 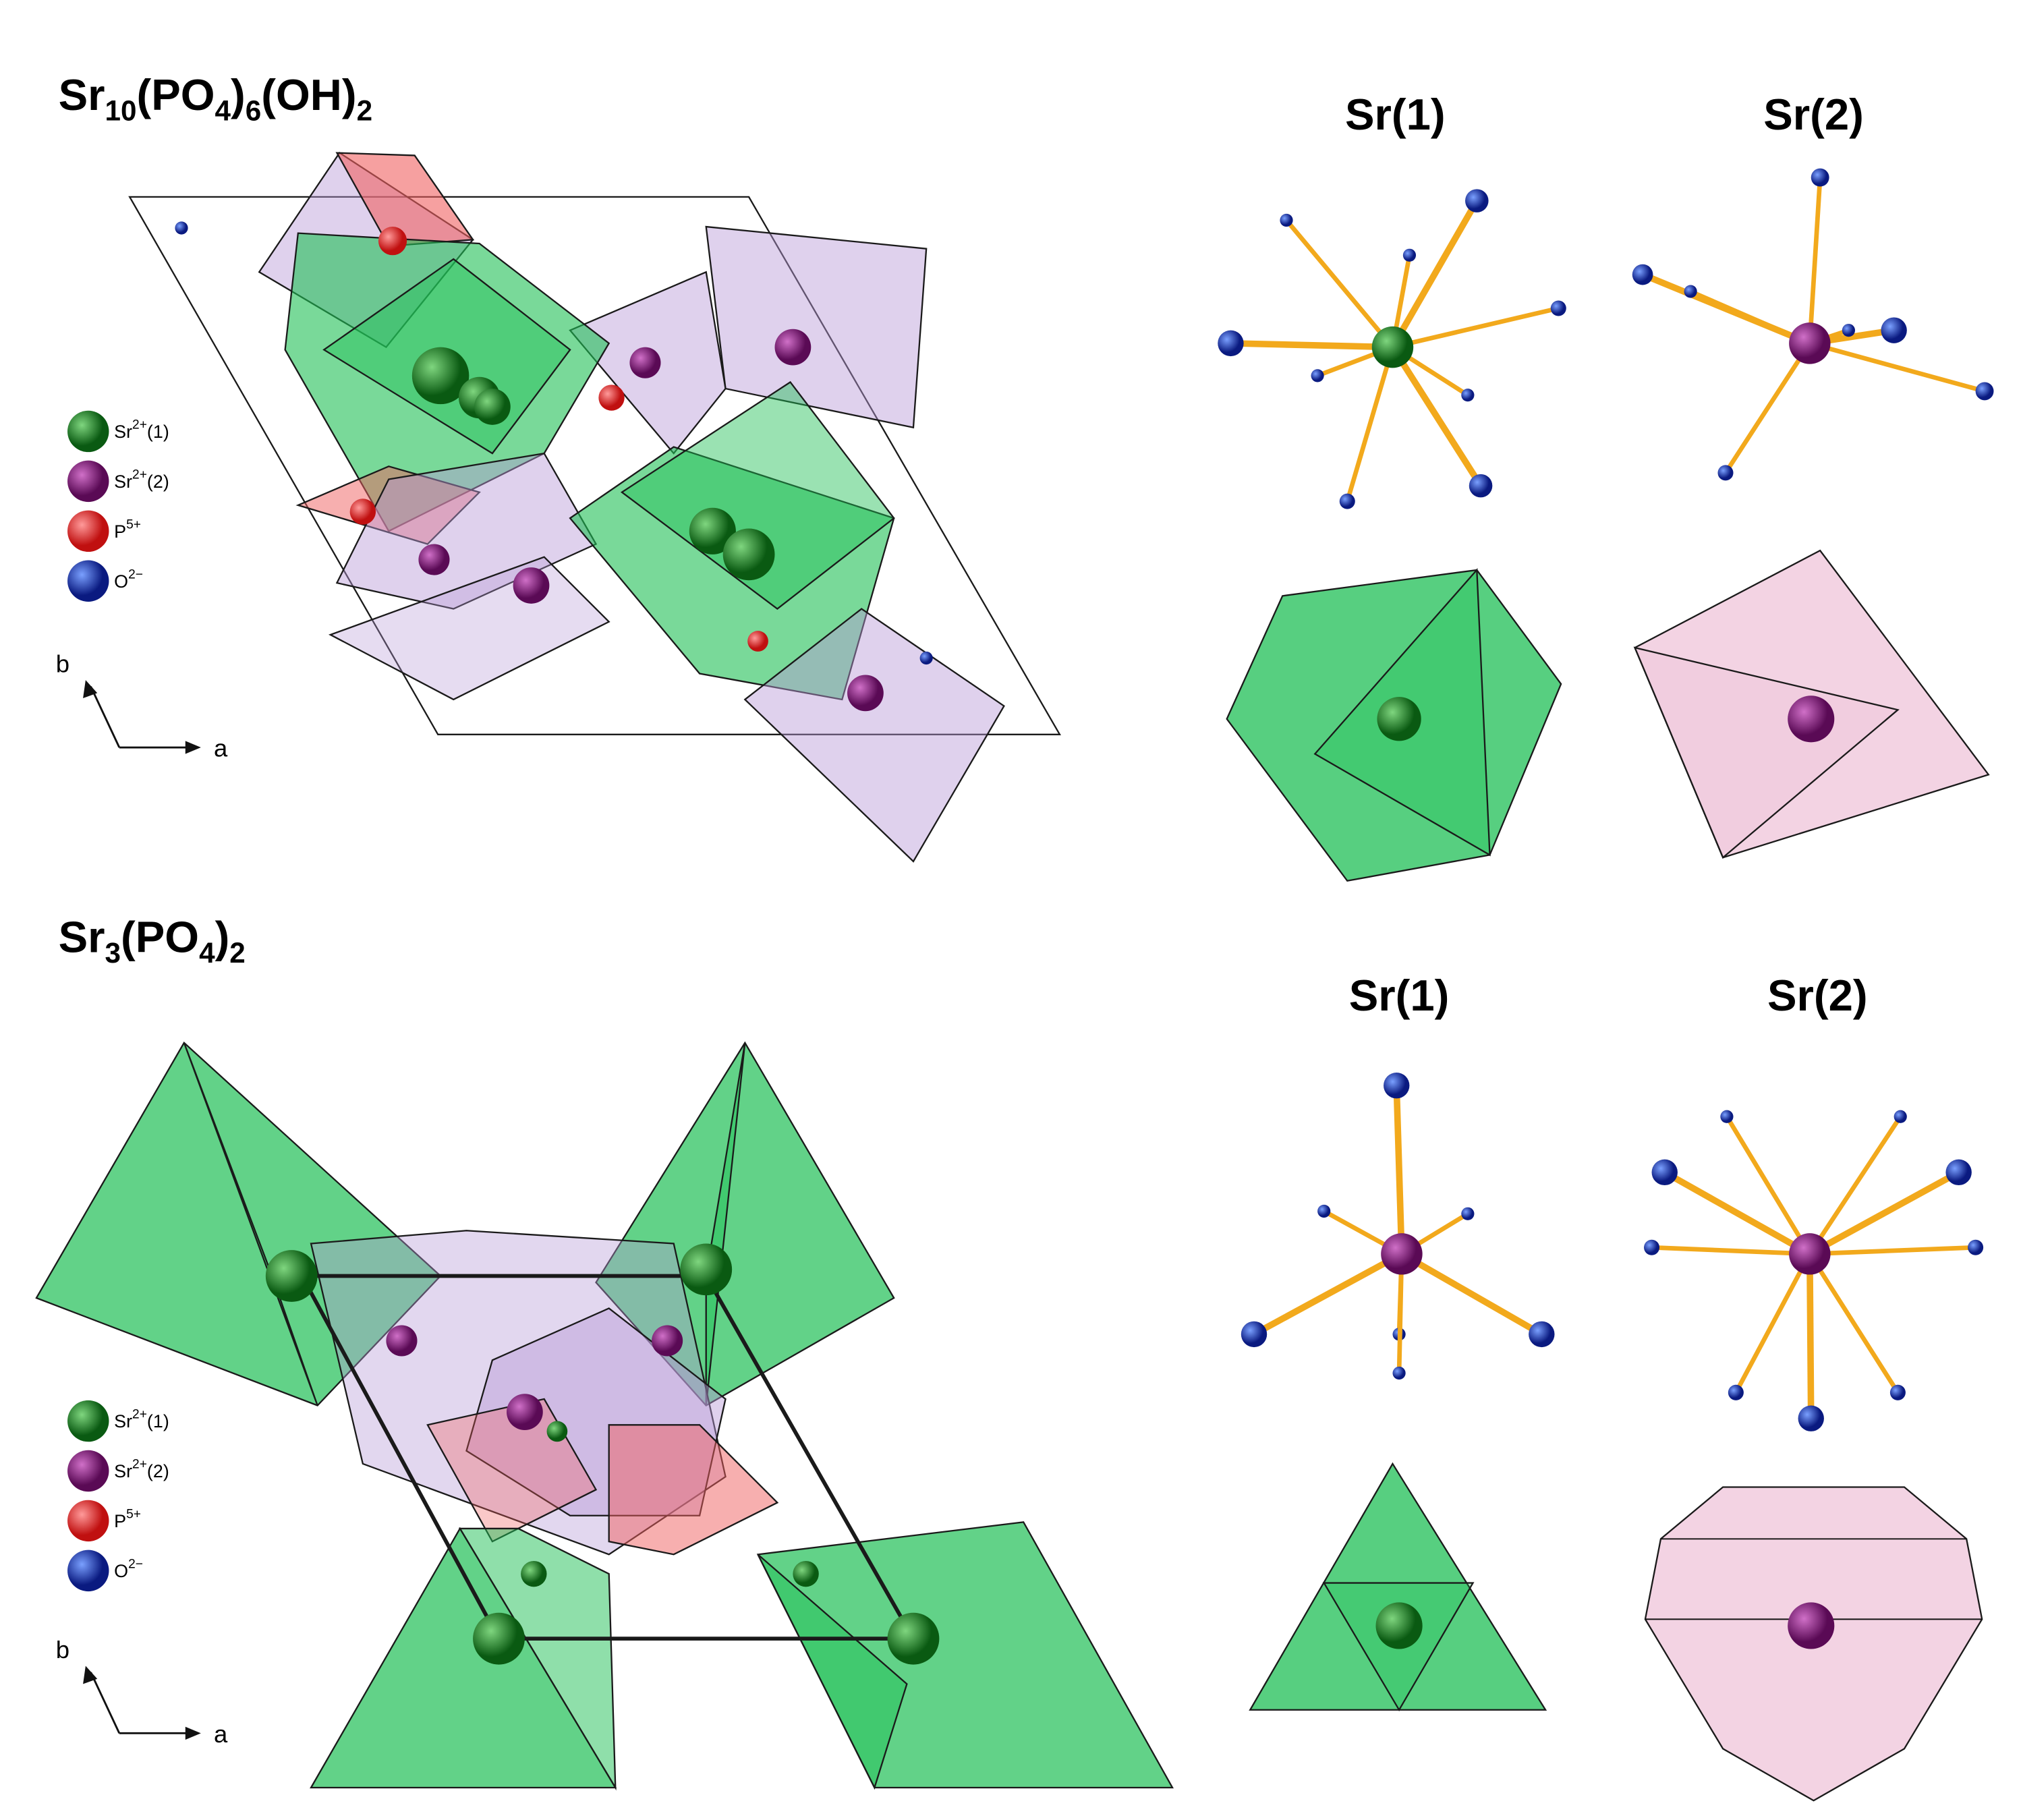 I want to click on legend-part: (2), so click(x=158, y=482).